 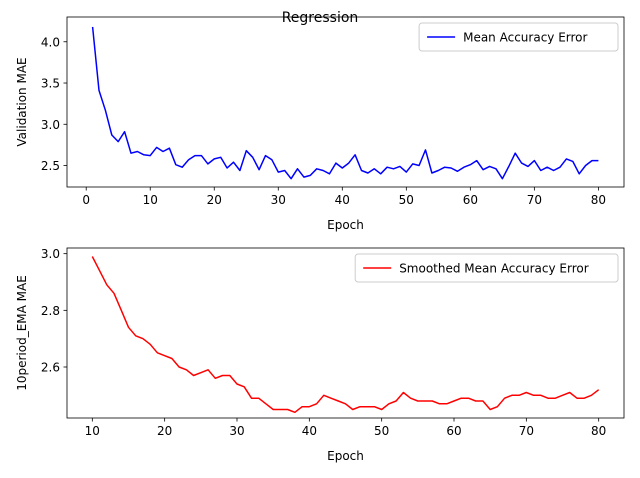 I want to click on legend: Smoothed Mean Accuracy Error, so click(x=486, y=268).